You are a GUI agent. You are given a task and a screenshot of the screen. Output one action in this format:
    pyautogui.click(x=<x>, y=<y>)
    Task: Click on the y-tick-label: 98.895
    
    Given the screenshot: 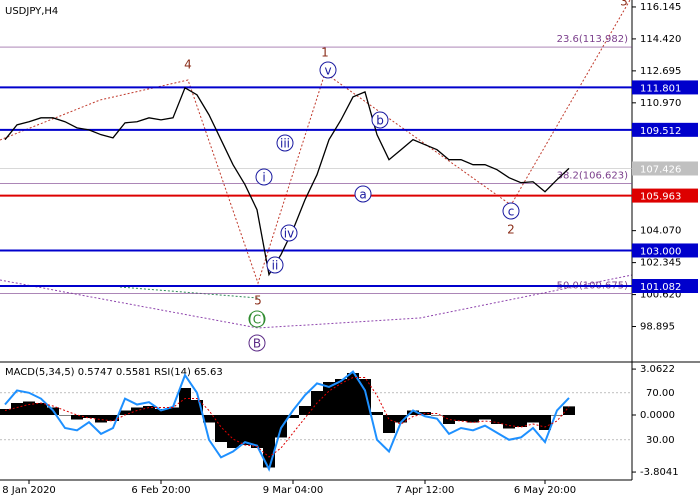 What is the action you would take?
    pyautogui.click(x=657, y=327)
    